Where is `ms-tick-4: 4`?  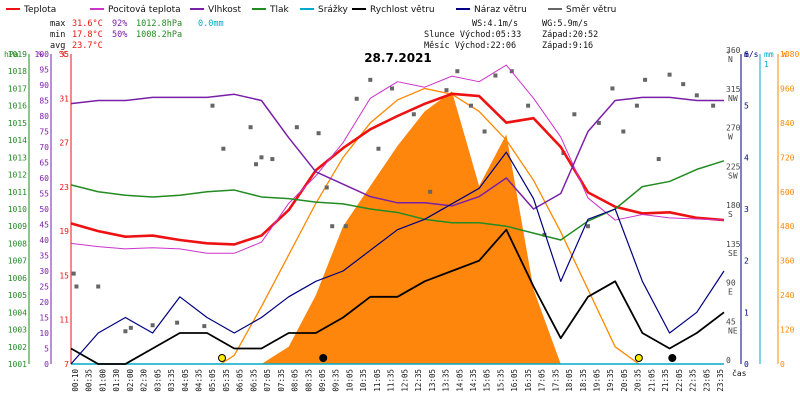 ms-tick-4: 4 is located at coordinates (746, 157).